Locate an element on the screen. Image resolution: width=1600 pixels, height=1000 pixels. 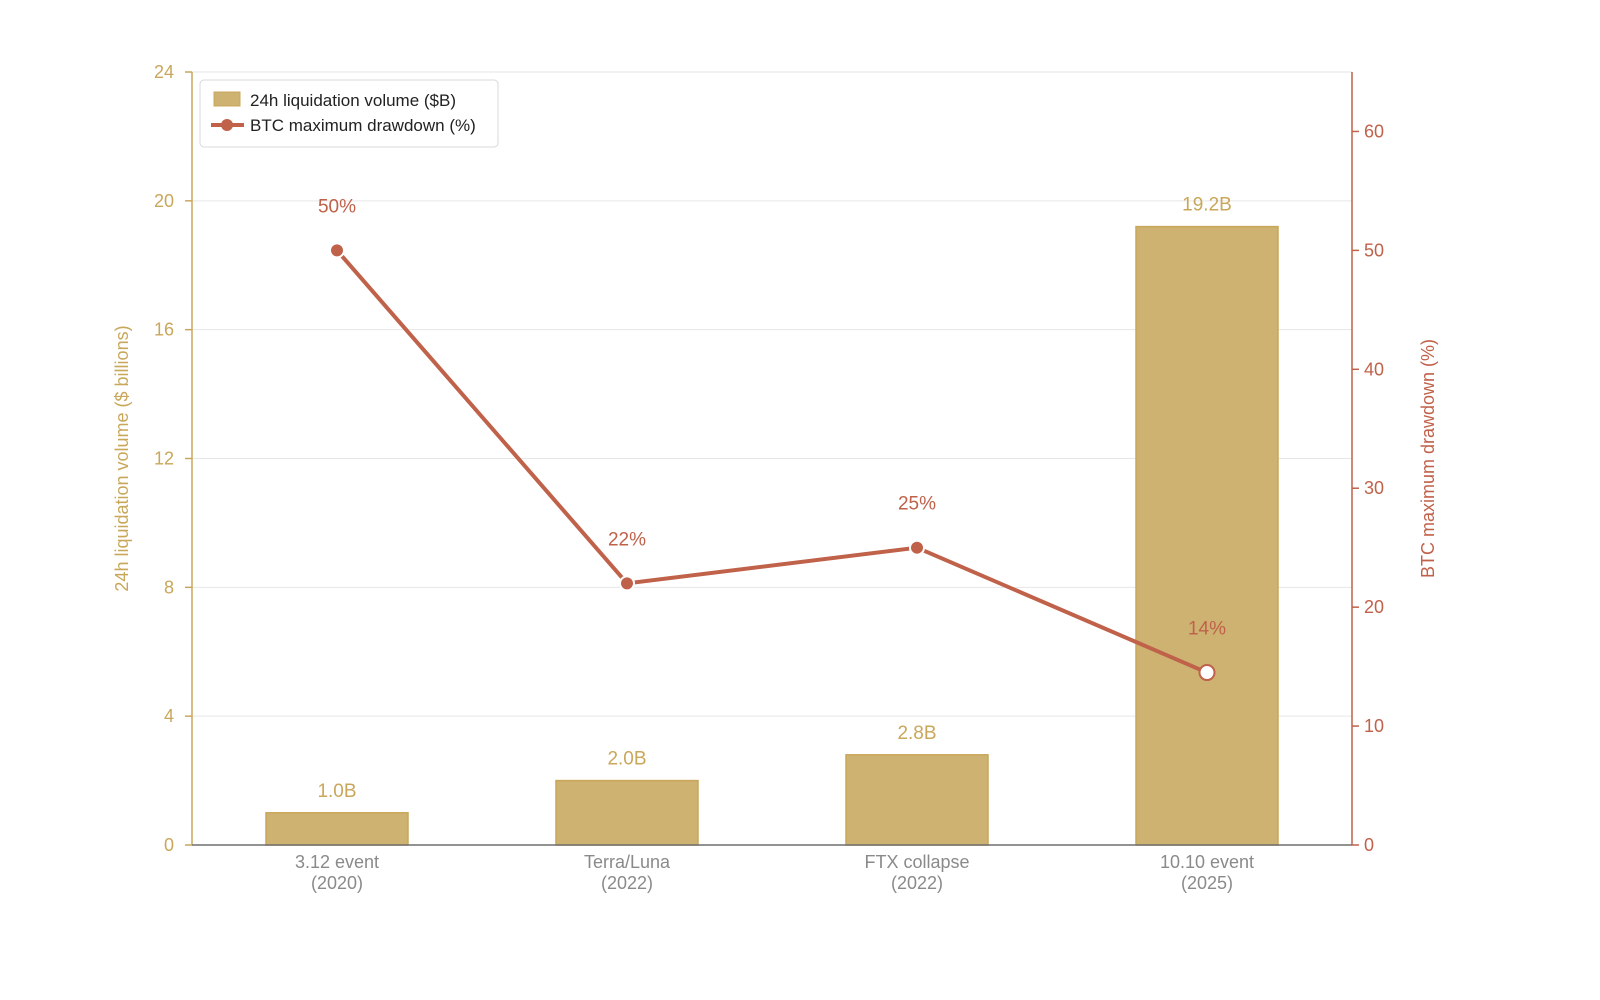
bar-value-label: 2.0B is located at coordinates (626, 759).